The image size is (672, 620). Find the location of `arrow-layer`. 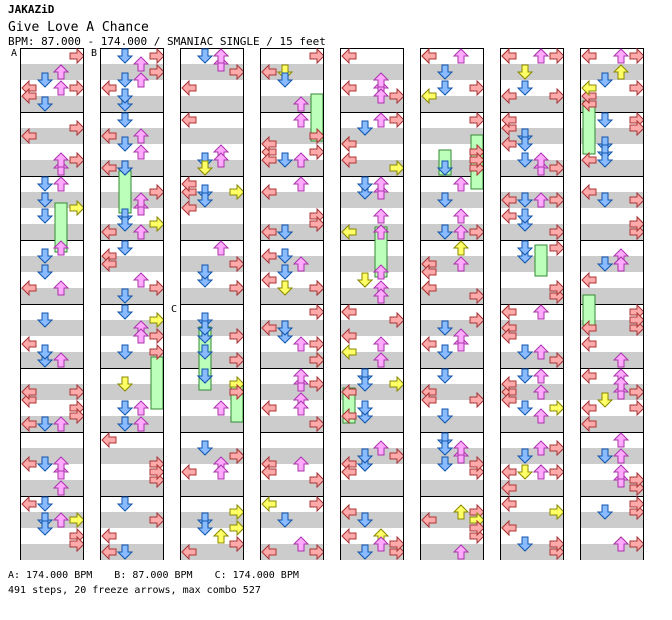

arrow-layer is located at coordinates (372, 304).